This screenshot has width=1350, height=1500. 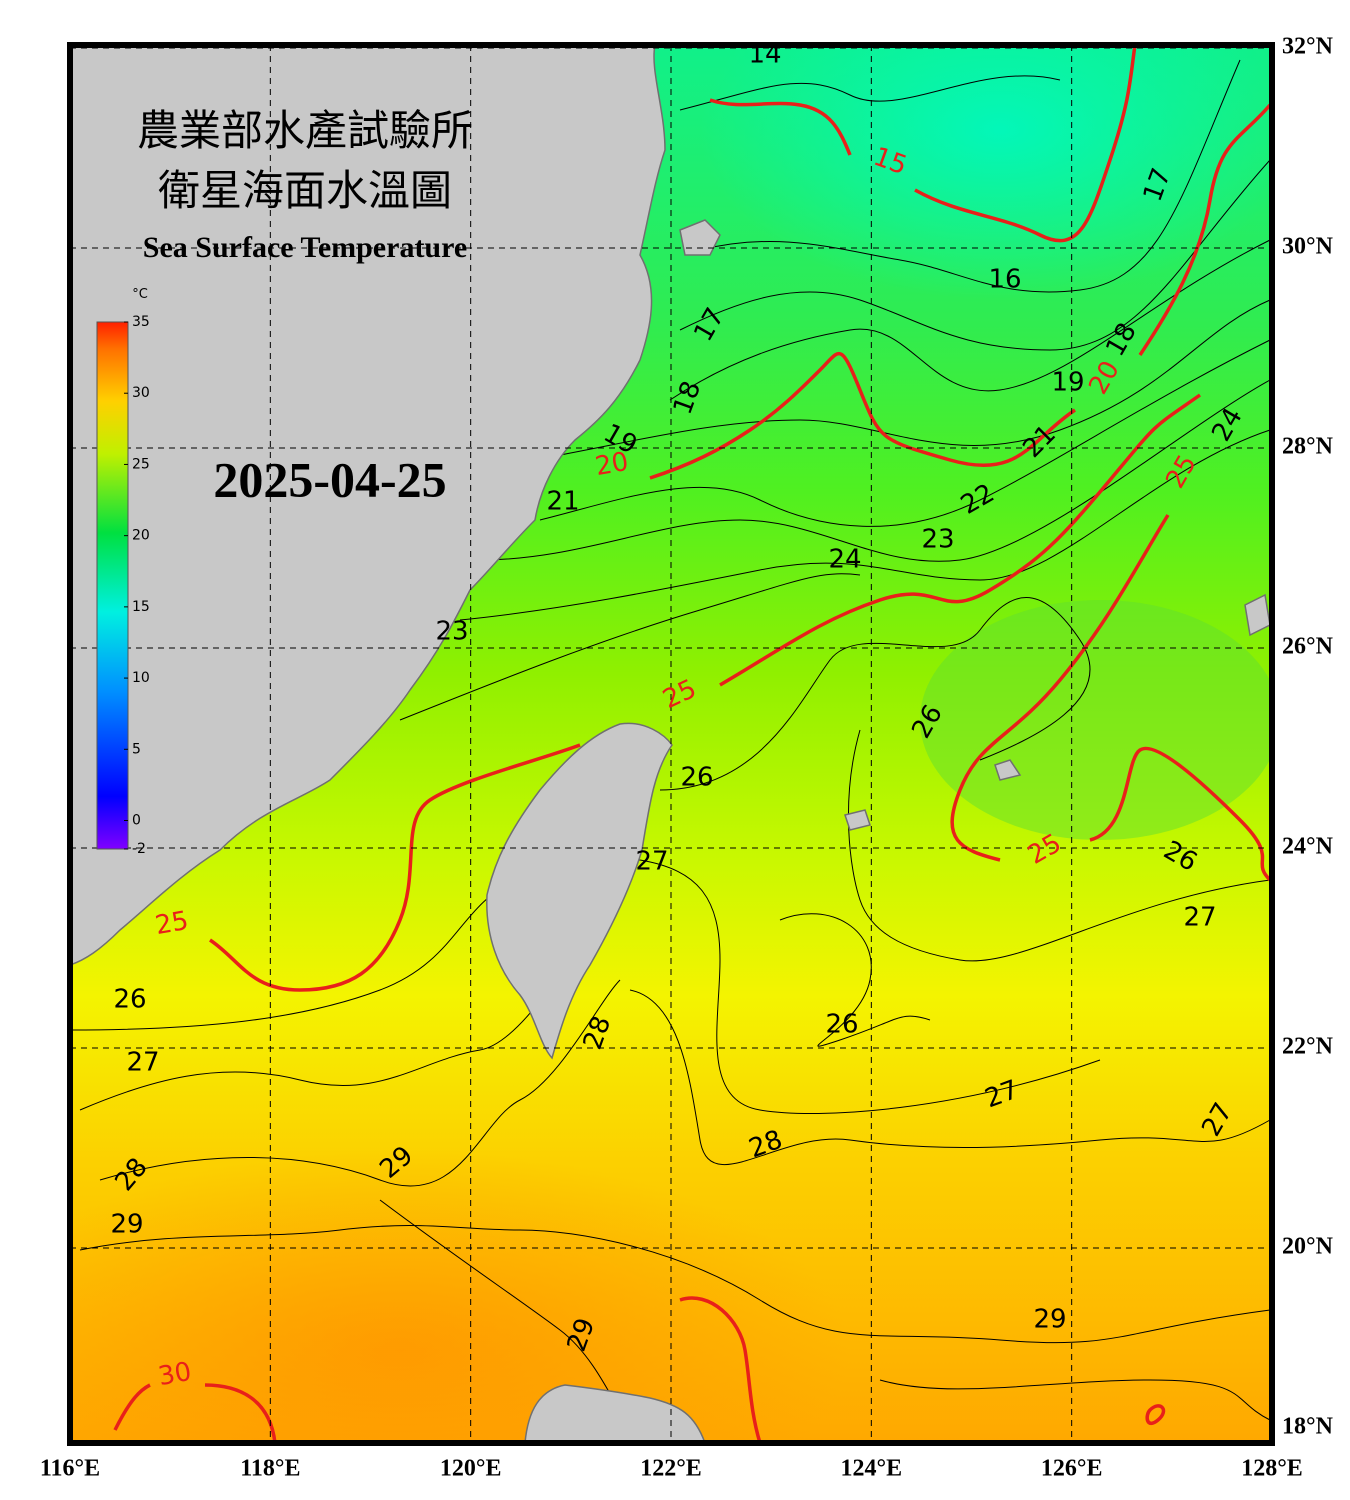 I want to click on cool-eddy, so click(x=1096, y=720).